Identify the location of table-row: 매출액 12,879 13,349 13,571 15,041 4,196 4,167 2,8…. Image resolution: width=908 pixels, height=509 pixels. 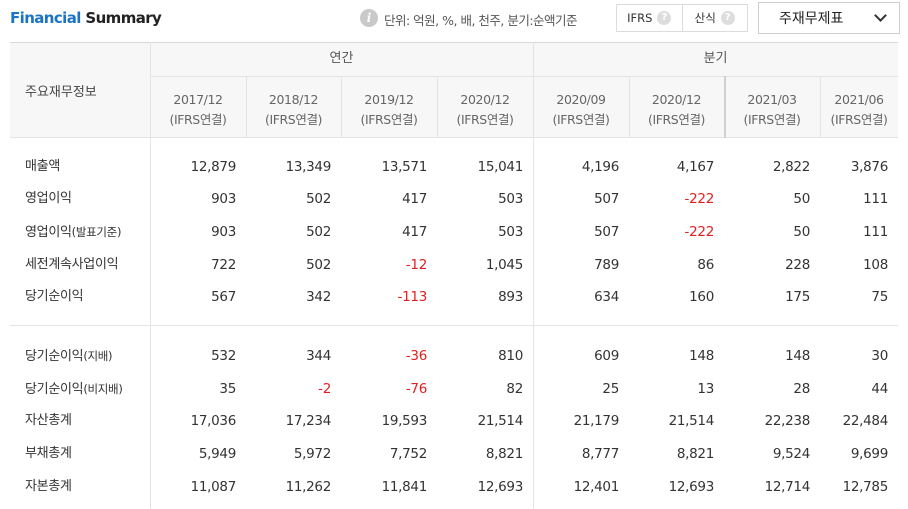
(454, 167).